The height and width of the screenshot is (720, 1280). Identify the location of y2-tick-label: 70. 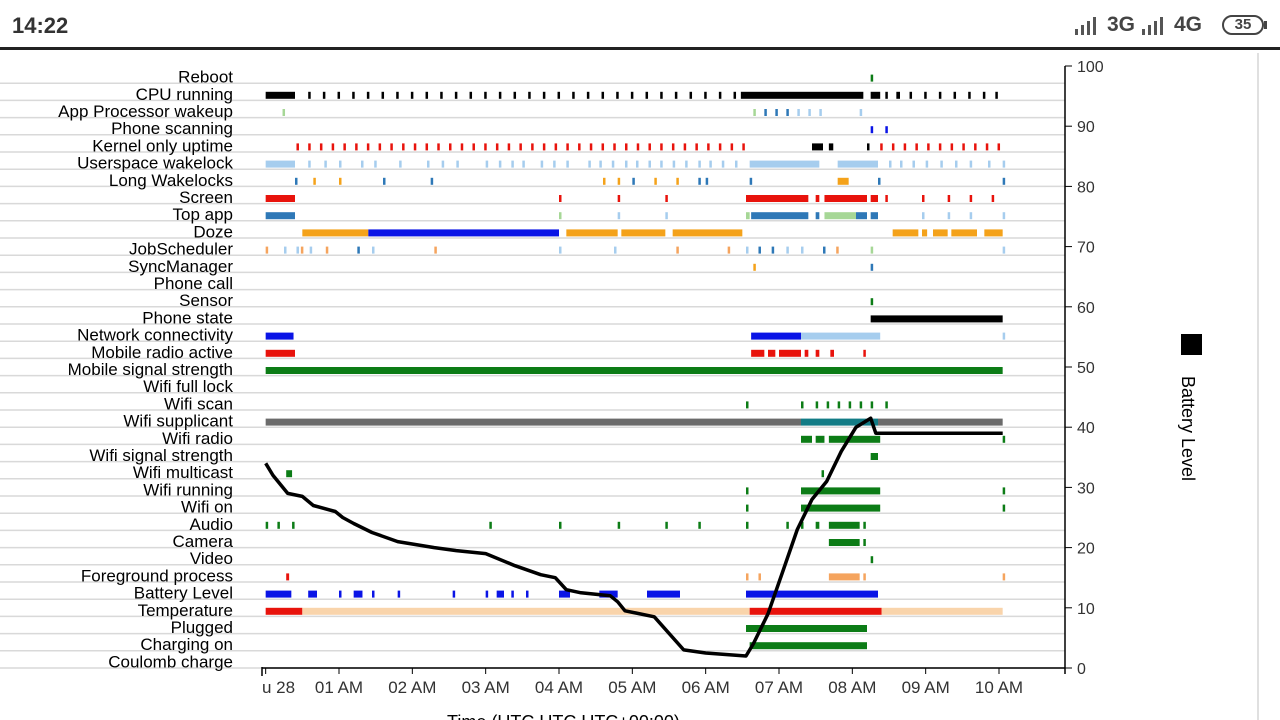
(1086, 248).